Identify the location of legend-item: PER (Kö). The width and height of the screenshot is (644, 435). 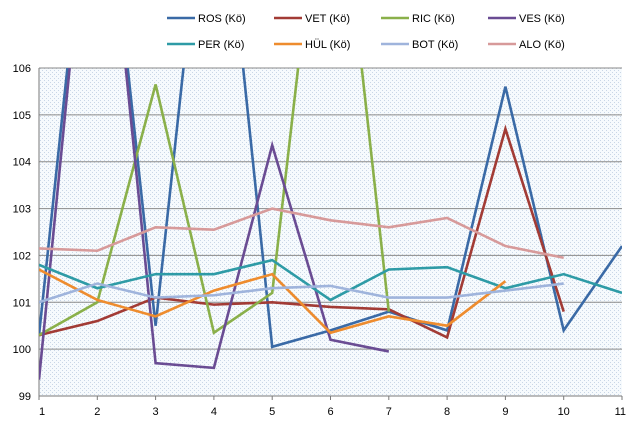
(205, 45).